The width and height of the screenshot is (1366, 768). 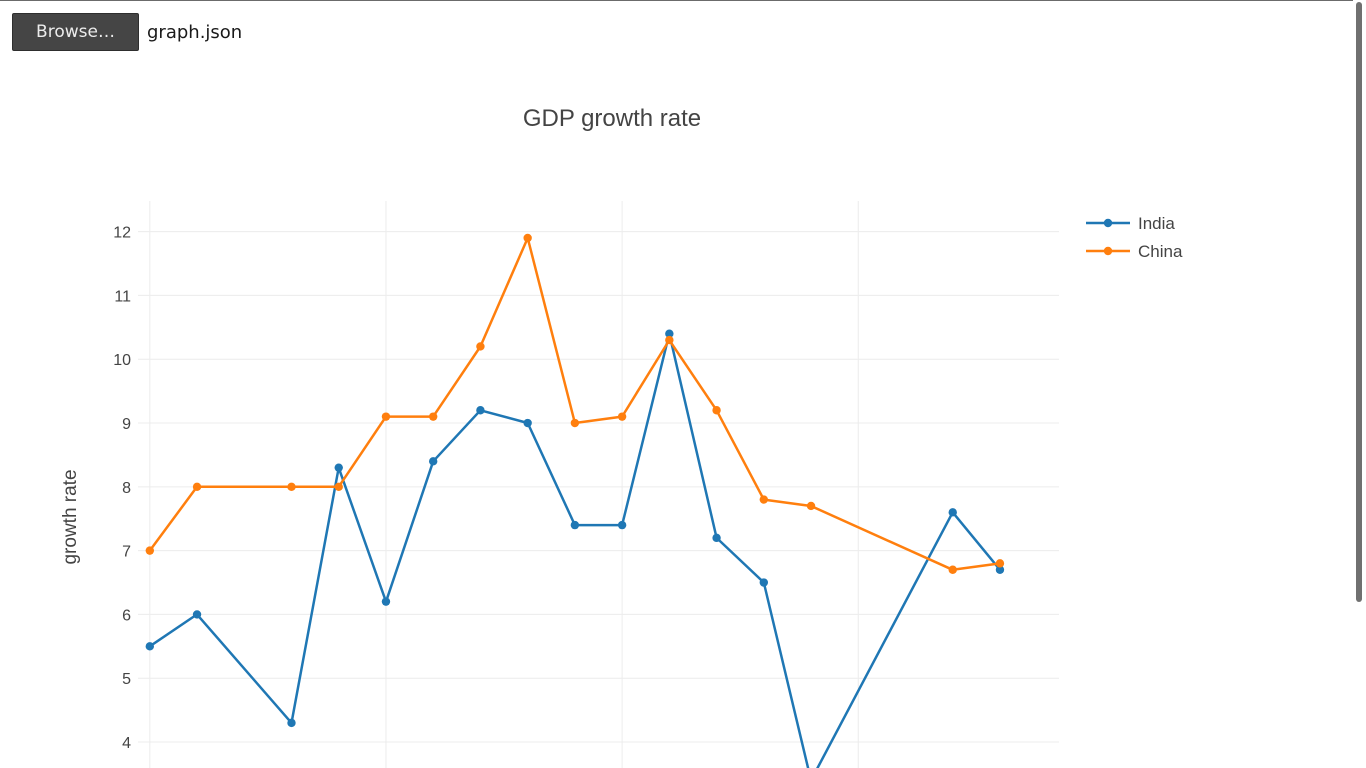 What do you see at coordinates (126, 424) in the screenshot?
I see `y-tick-label: 9` at bounding box center [126, 424].